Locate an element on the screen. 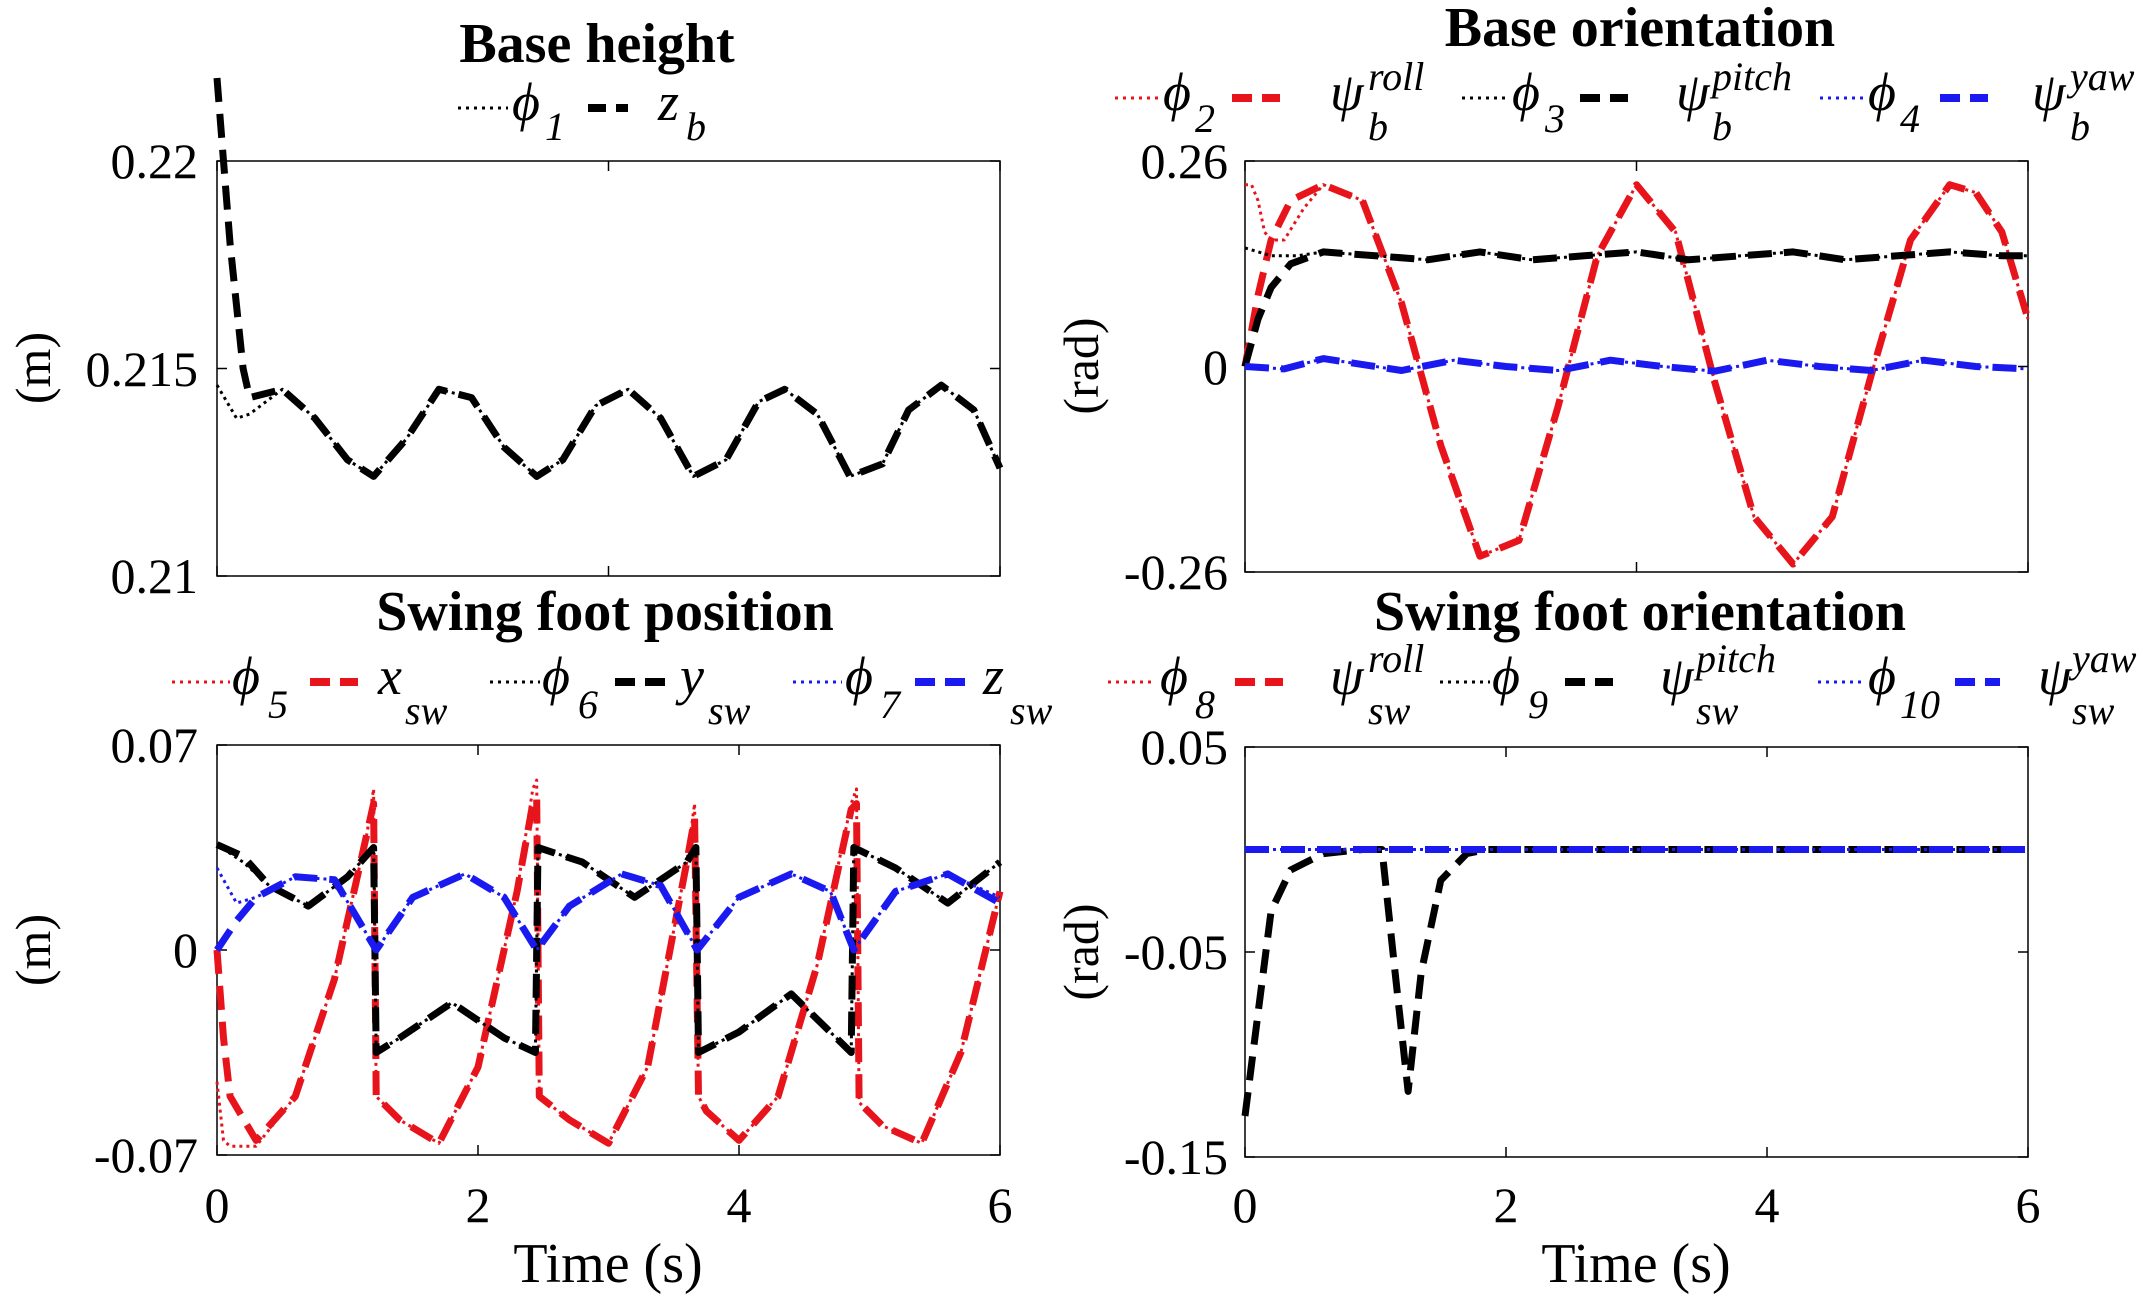 The width and height of the screenshot is (2152, 1306). y-tick-label: 0.05 is located at coordinates (1185, 747).